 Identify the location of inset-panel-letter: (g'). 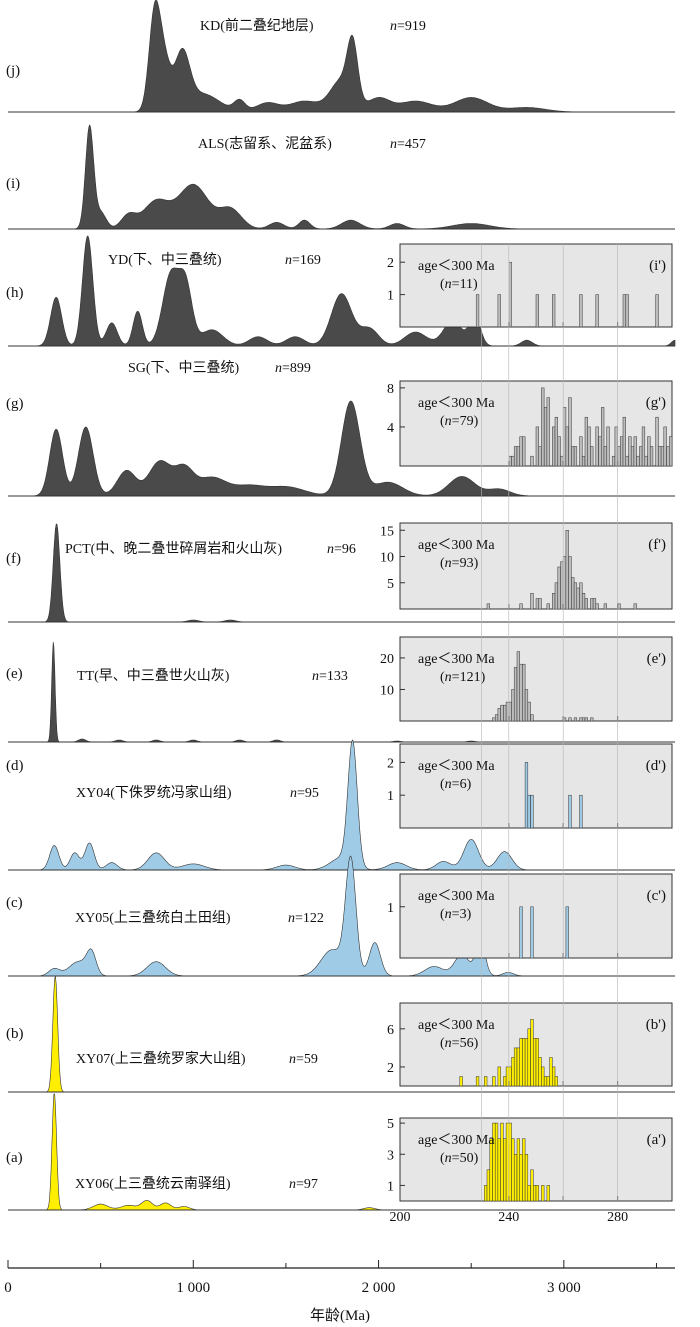
(656, 403).